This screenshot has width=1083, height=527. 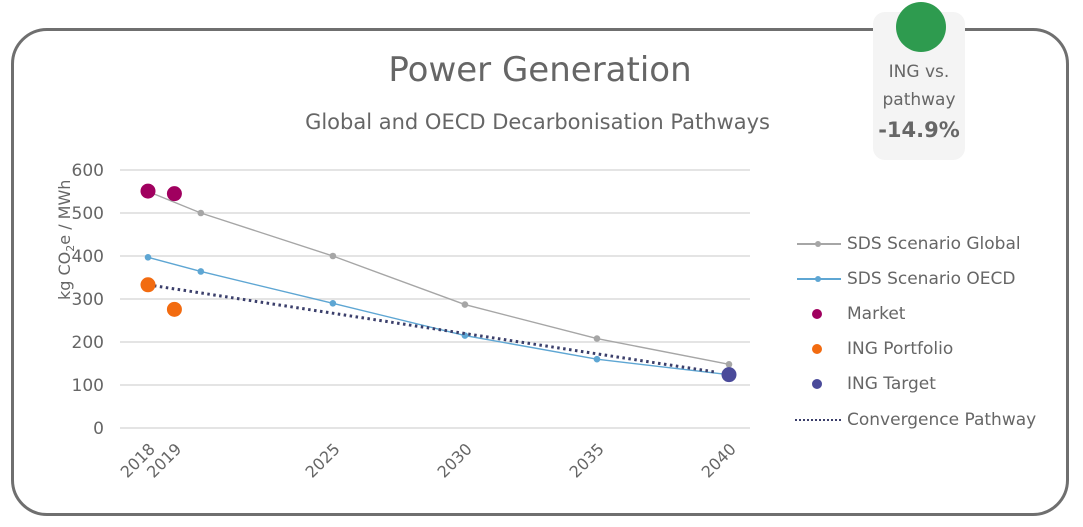 What do you see at coordinates (537, 122) in the screenshot?
I see `chart-subtitle: Global and OECD Decarbonisation Pathways` at bounding box center [537, 122].